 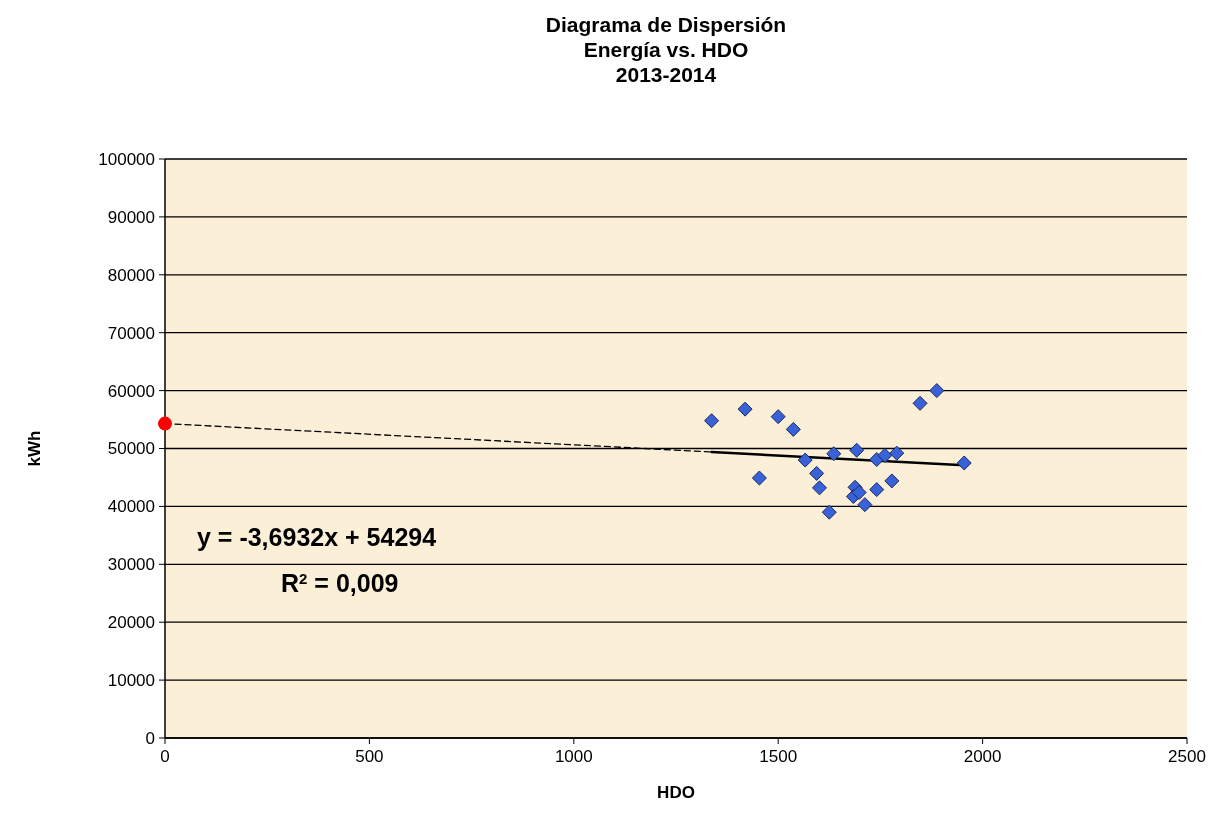 I want to click on annotation: R$^{2}$ = 0,009, so click(x=340, y=583).